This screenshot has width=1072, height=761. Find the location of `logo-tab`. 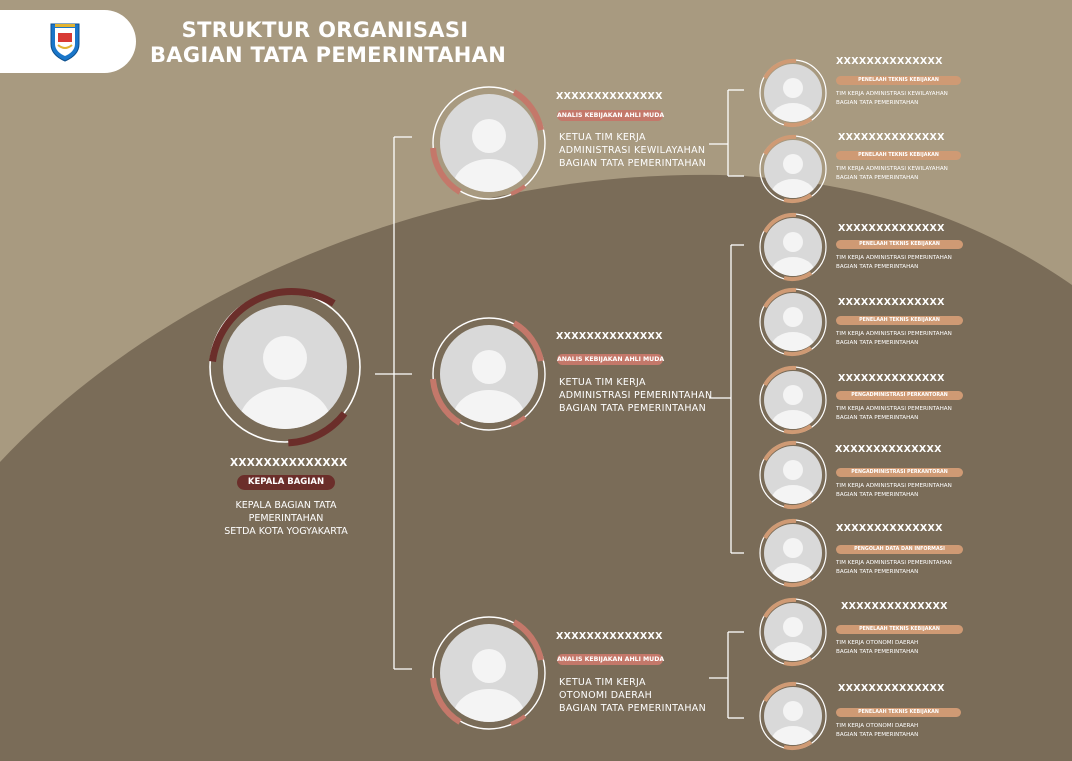

logo-tab is located at coordinates (68, 41).